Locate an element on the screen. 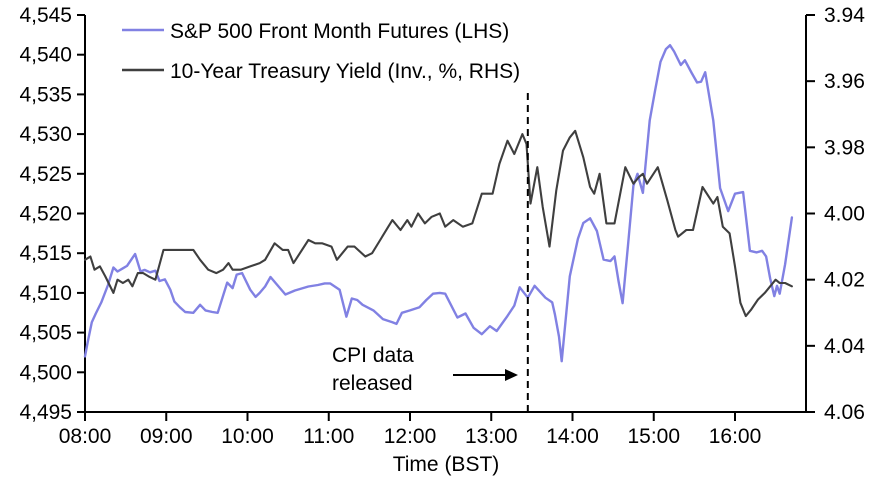 Image resolution: width=880 pixels, height=482 pixels. arrow-head-icon is located at coordinates (511, 375).